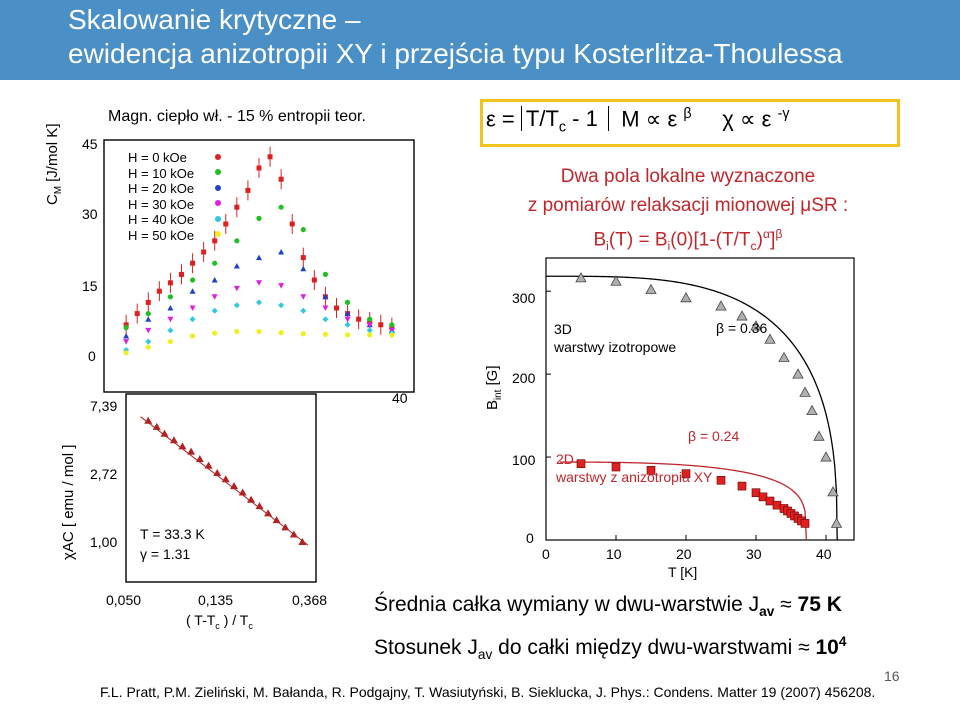  Describe the element at coordinates (90, 144) in the screenshot. I see `heat-ytick-45: 45` at that location.